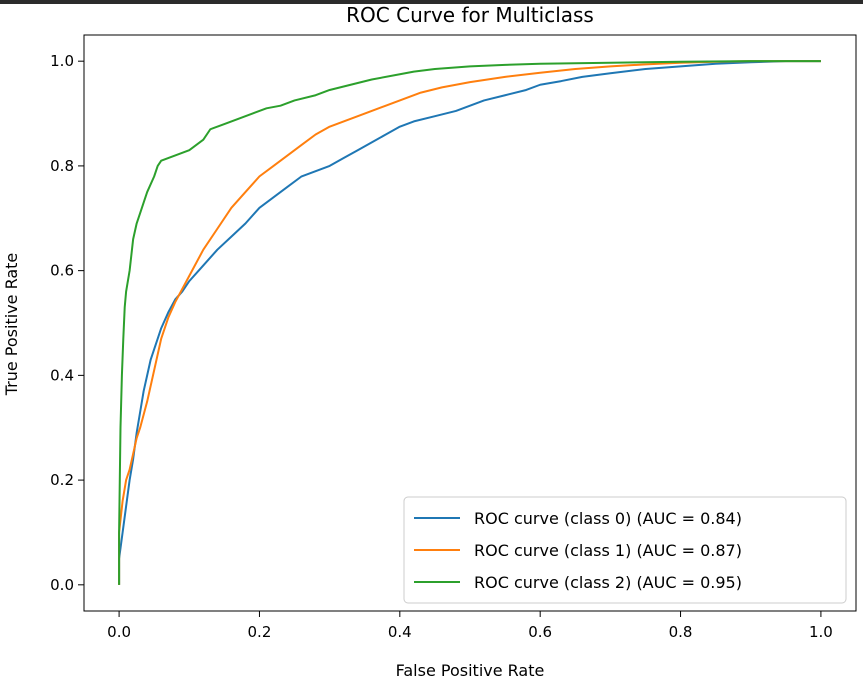 This screenshot has width=863, height=693. I want to click on x-axis-label: False Positive Rate, so click(470, 670).